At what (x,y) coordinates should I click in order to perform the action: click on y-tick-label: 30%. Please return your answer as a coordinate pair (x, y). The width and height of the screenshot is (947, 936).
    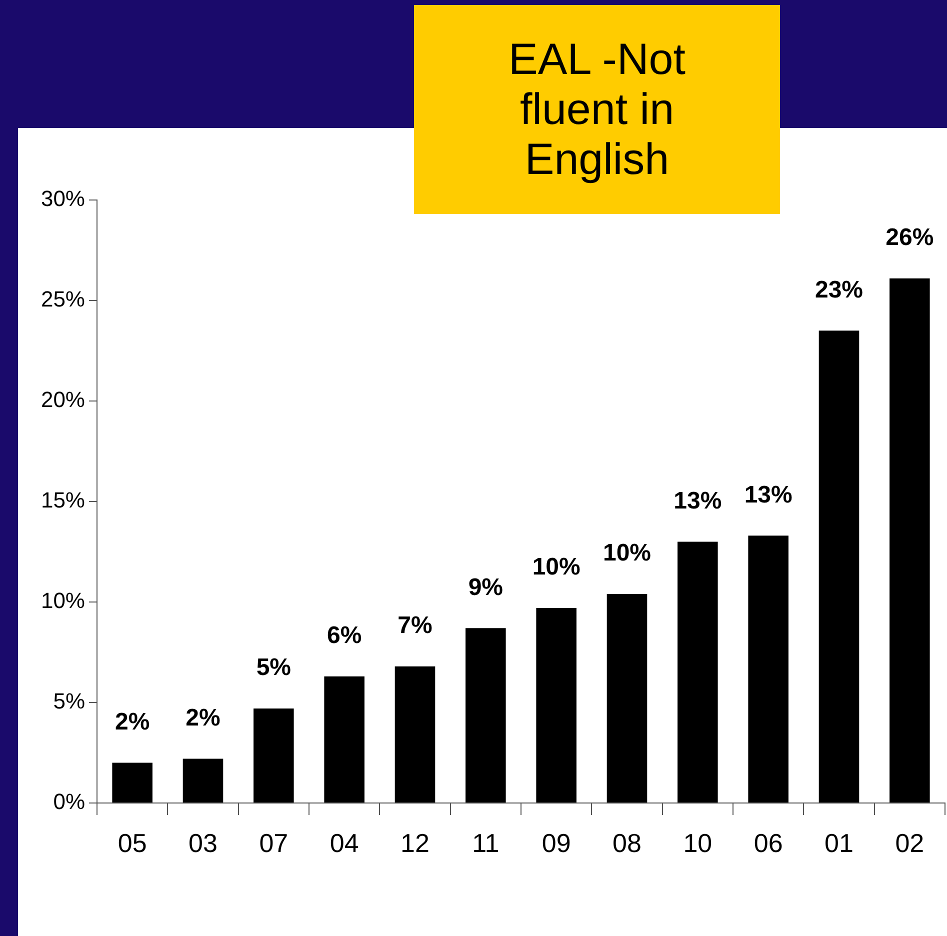
    Looking at the image, I should click on (62, 199).